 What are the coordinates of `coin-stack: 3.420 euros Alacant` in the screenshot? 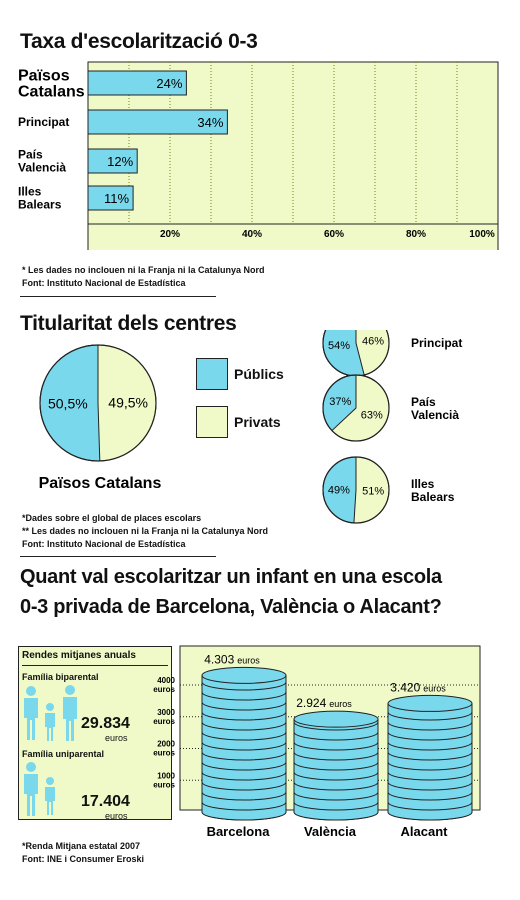 It's located at (430, 759).